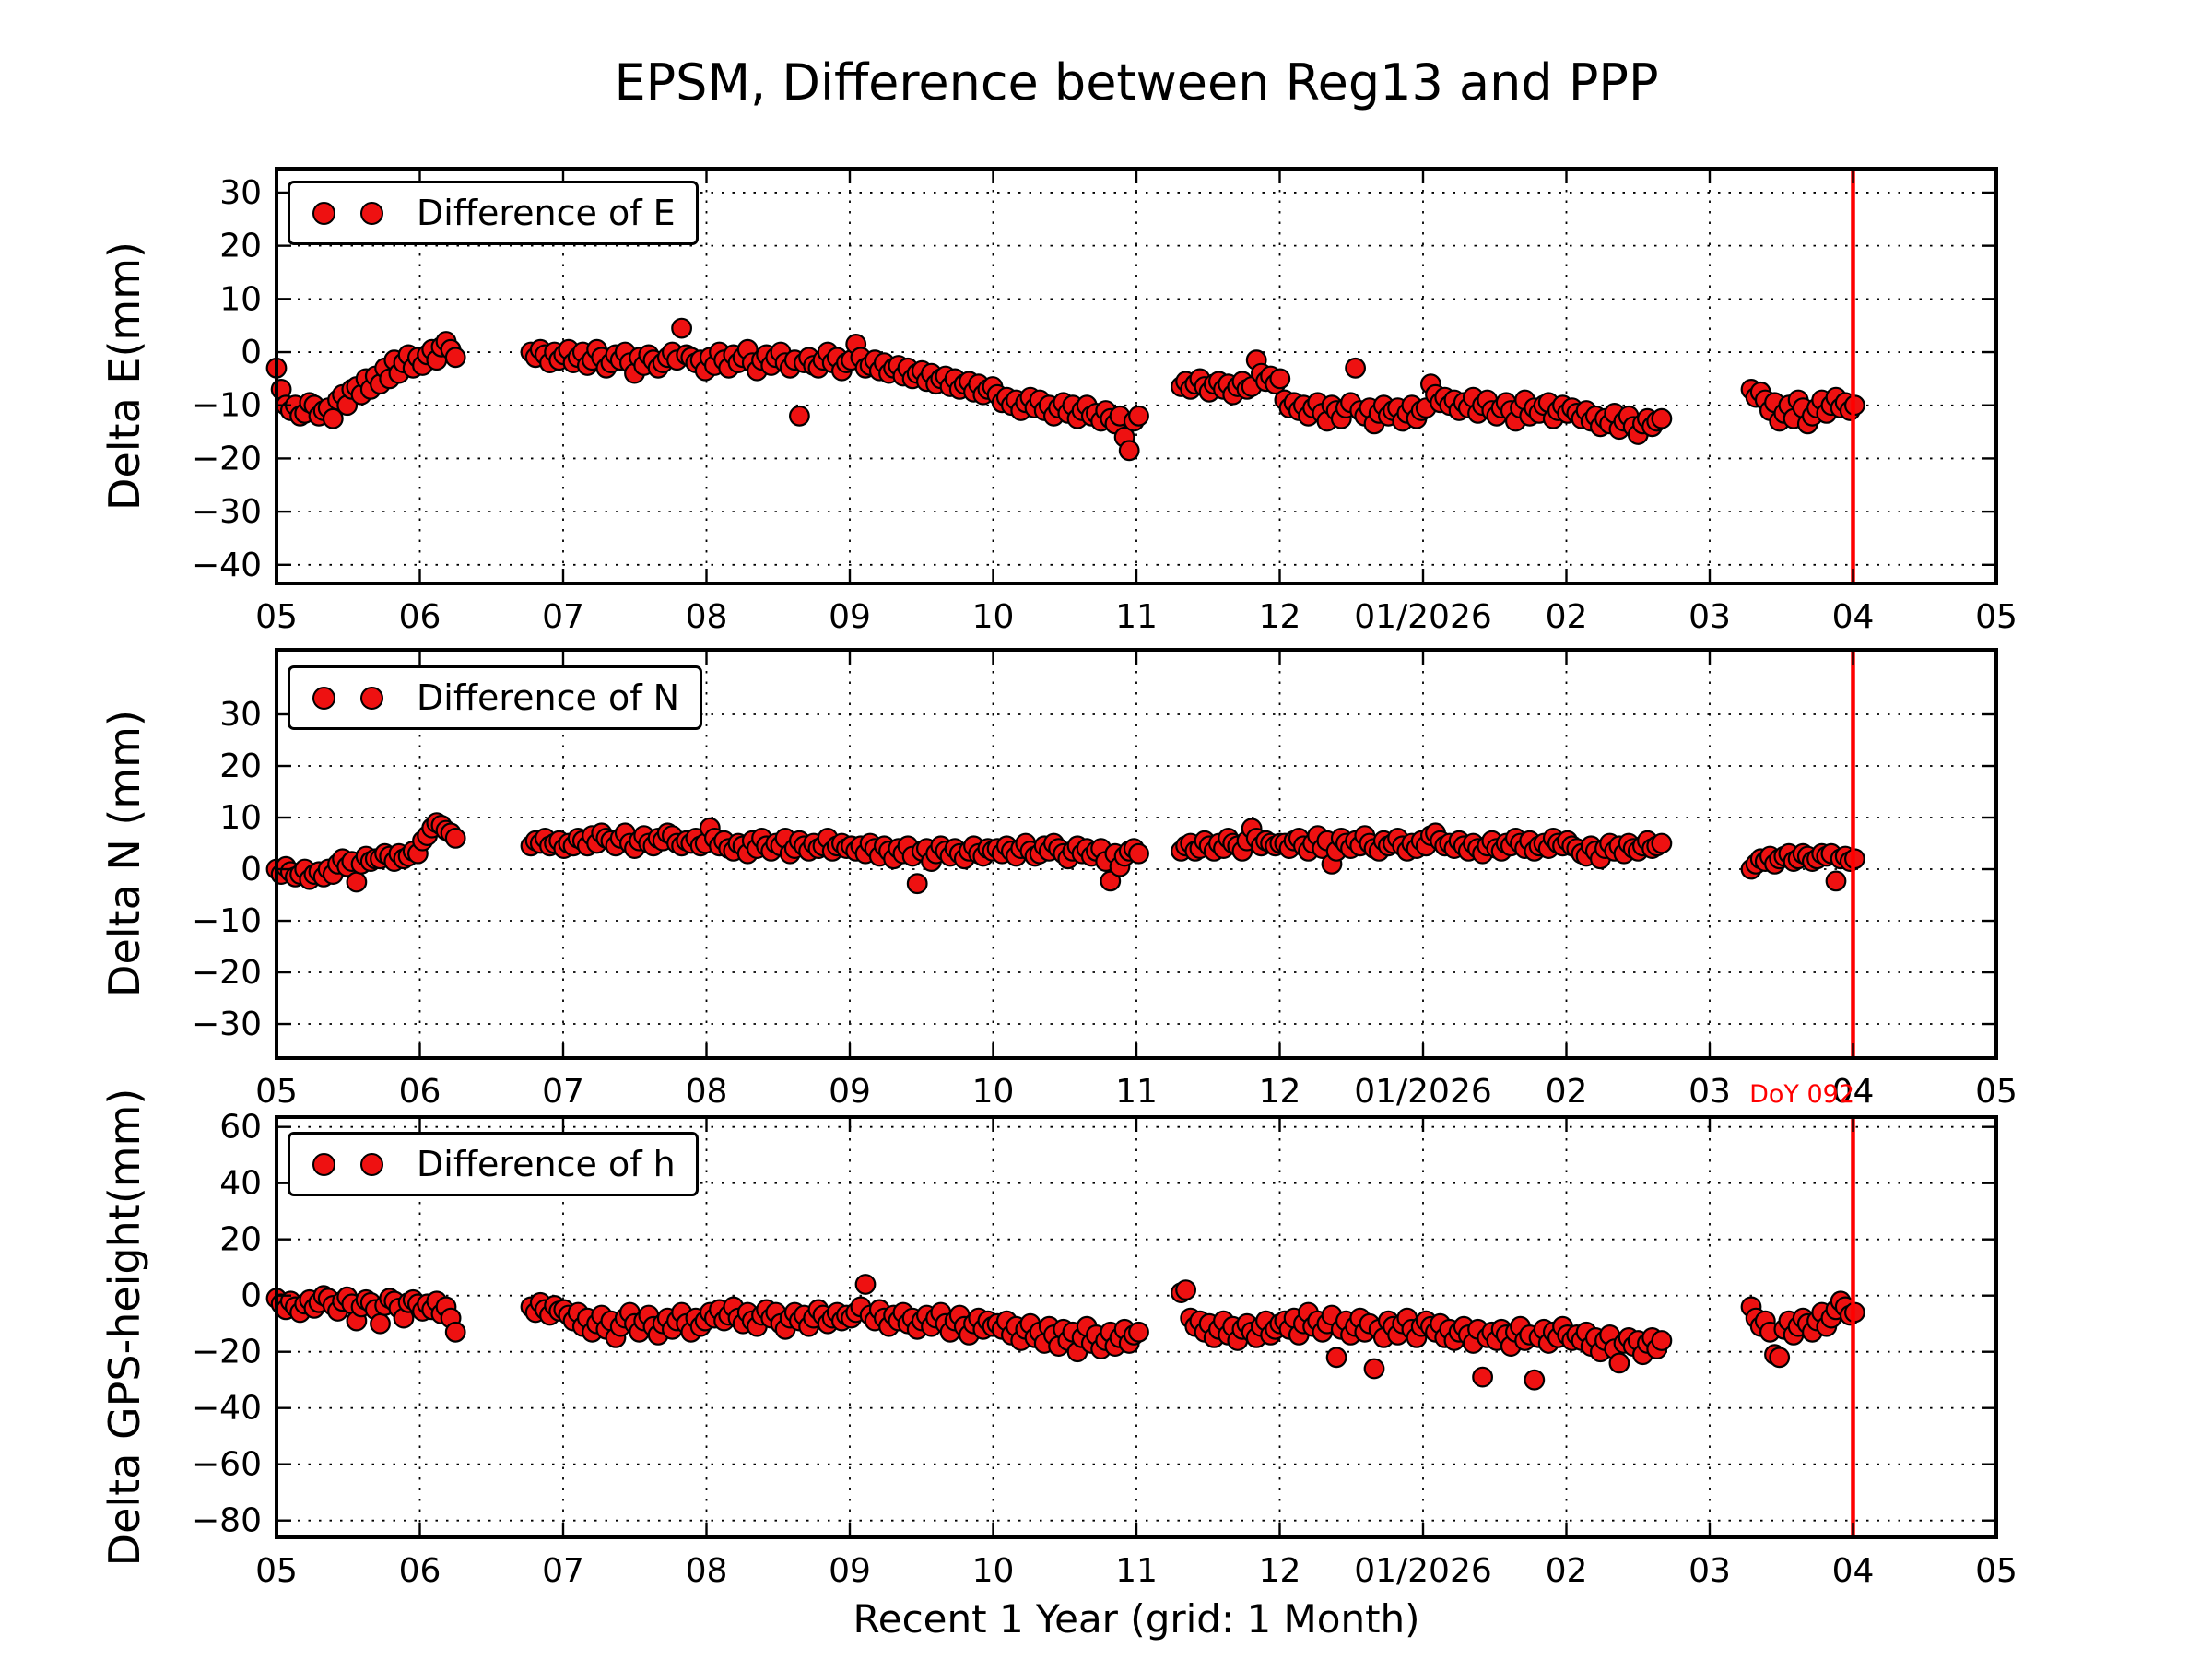 The height and width of the screenshot is (1659, 2212). I want to click on svg-text: 60, so click(240, 1128).